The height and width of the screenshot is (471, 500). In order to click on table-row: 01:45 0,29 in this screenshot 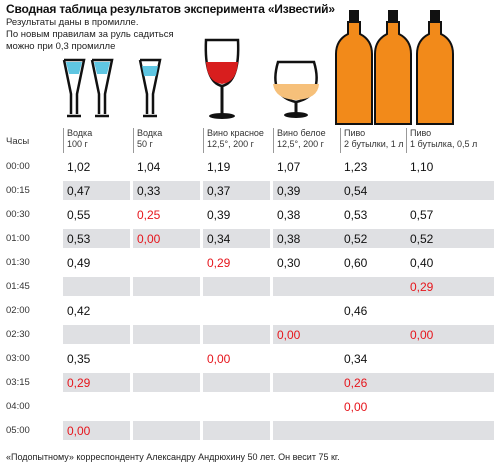, I will do `click(250, 286)`.